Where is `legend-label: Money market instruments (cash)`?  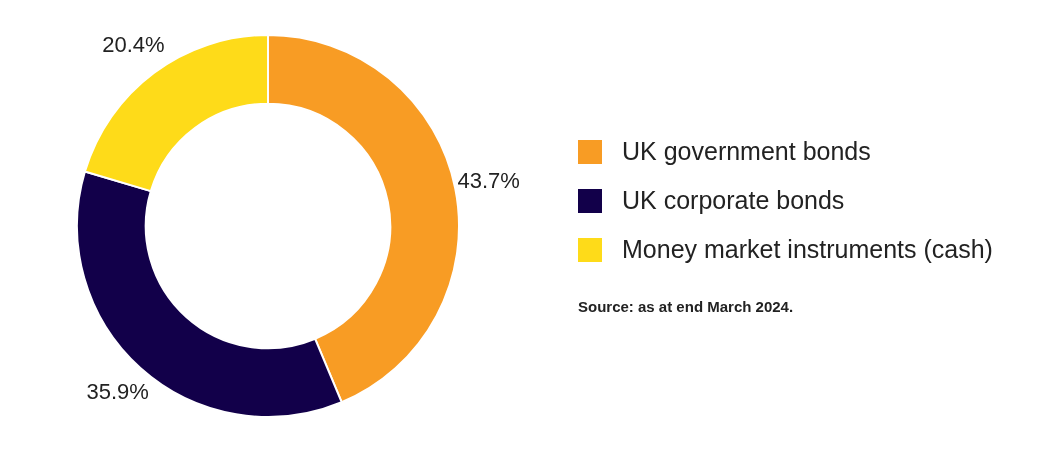 legend-label: Money market instruments (cash) is located at coordinates (807, 249).